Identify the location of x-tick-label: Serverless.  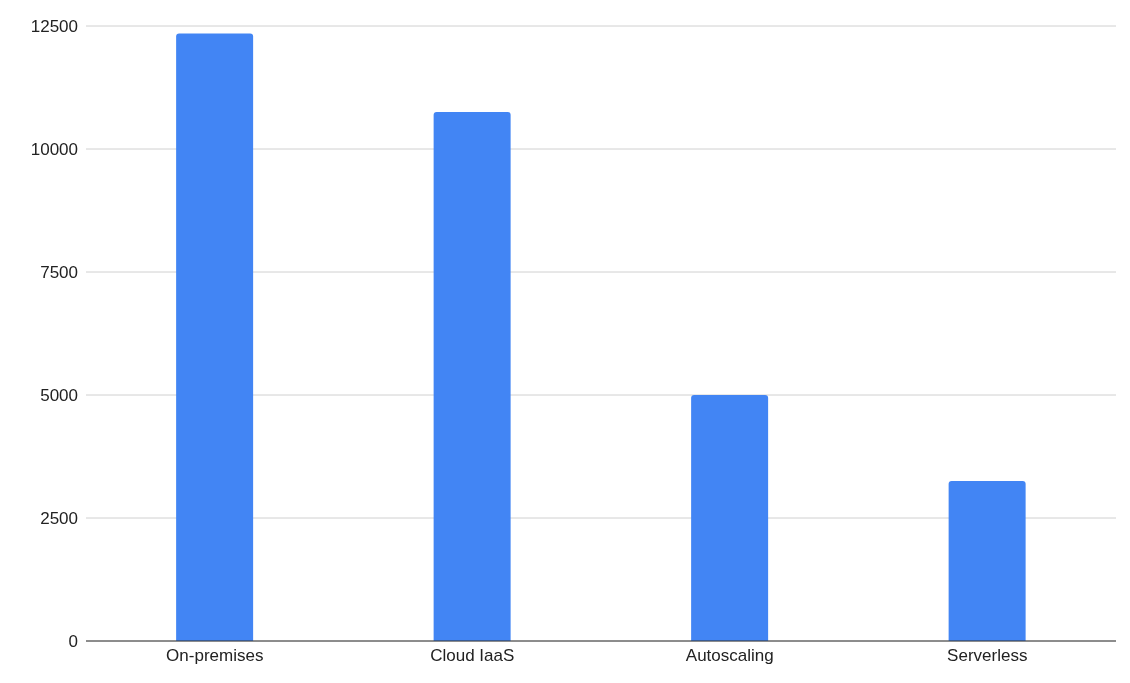
(987, 656).